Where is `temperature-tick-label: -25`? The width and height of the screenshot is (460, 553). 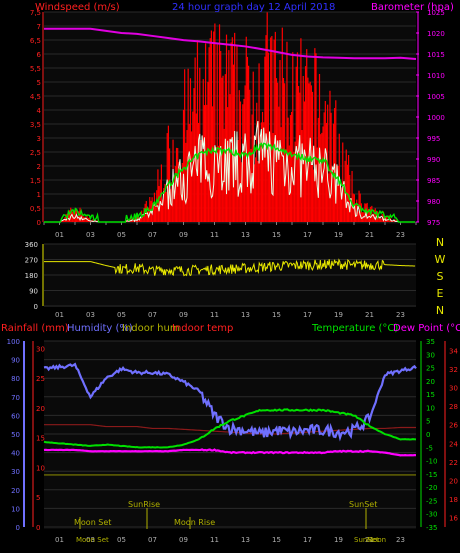
temperature-tick-label: -25 is located at coordinates (431, 501).